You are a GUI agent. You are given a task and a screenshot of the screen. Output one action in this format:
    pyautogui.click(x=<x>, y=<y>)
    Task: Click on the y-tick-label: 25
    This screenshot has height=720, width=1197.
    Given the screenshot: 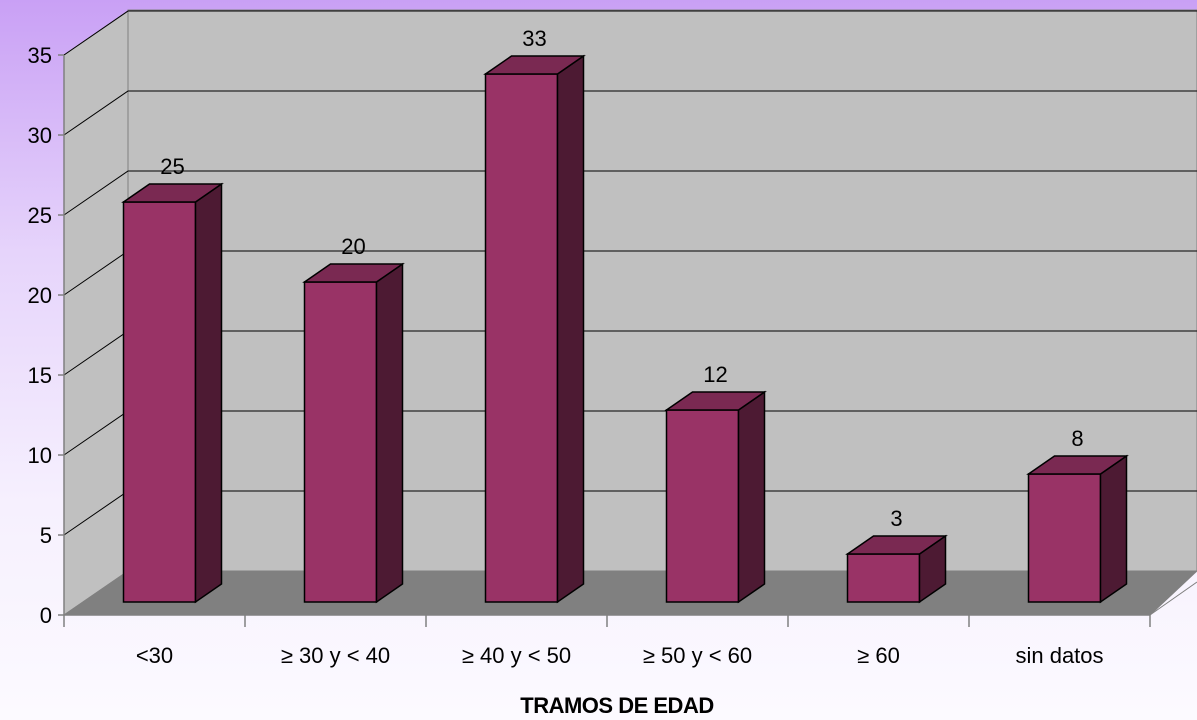 What is the action you would take?
    pyautogui.click(x=40, y=215)
    